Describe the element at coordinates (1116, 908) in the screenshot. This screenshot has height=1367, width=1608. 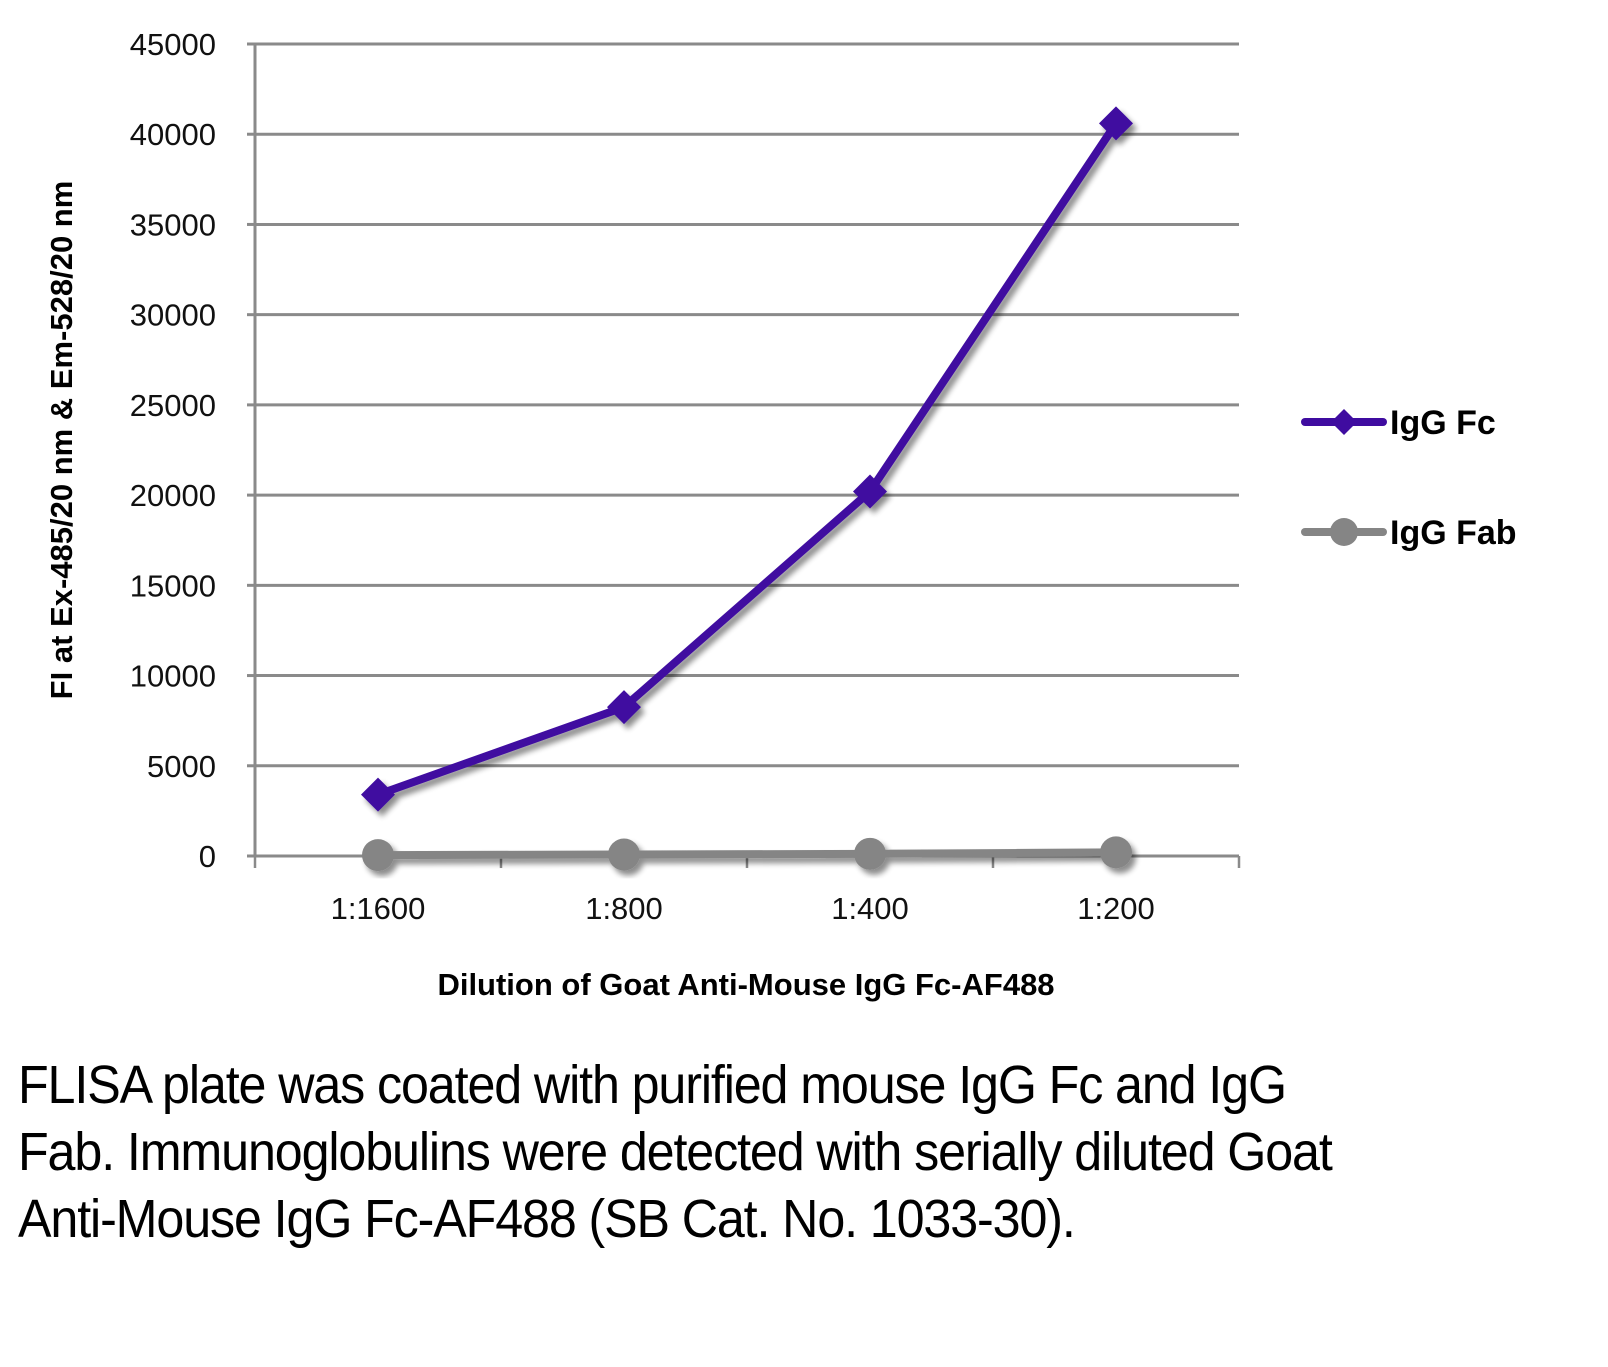
I see `x-tick-label: 1:200` at that location.